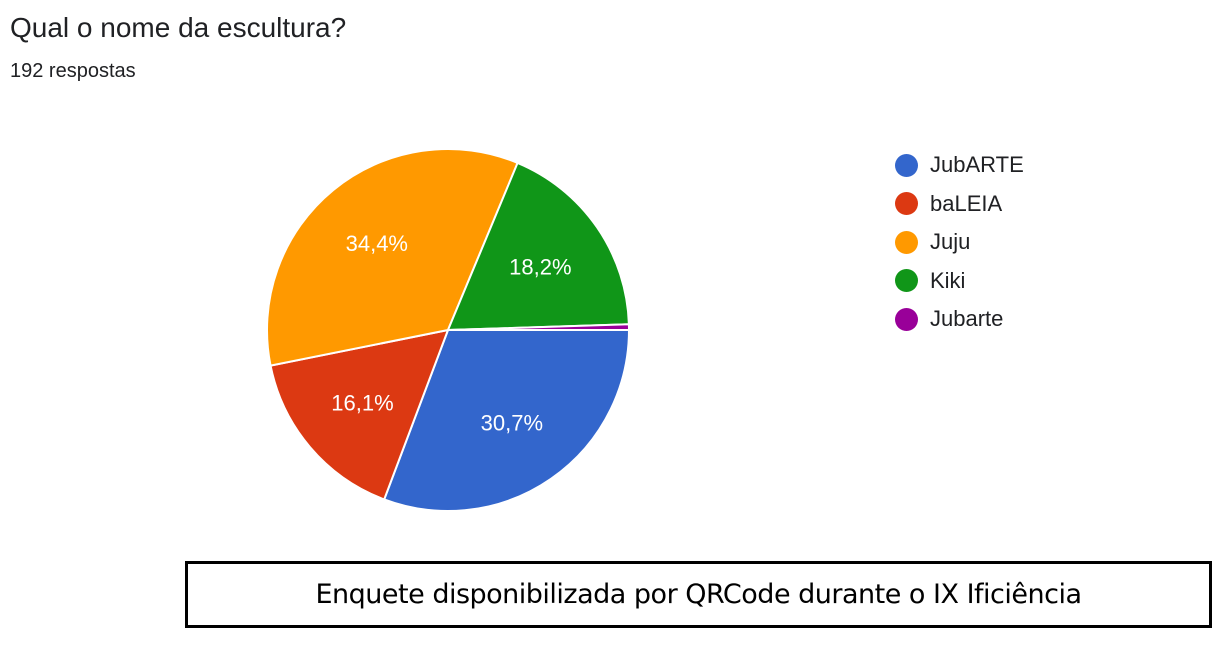  I want to click on legend-item-baleia: baLEIA, so click(959, 204).